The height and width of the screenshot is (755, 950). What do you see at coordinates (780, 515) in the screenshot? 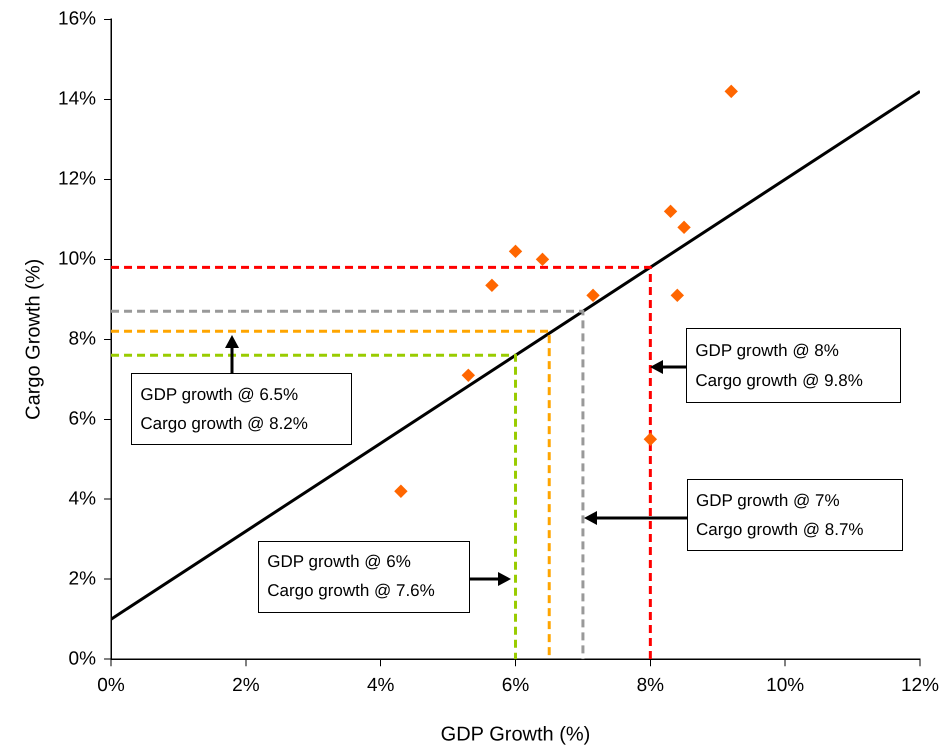
I see `annotation: GDP growth @ 7% Cargo growth @ 8.7%` at bounding box center [780, 515].